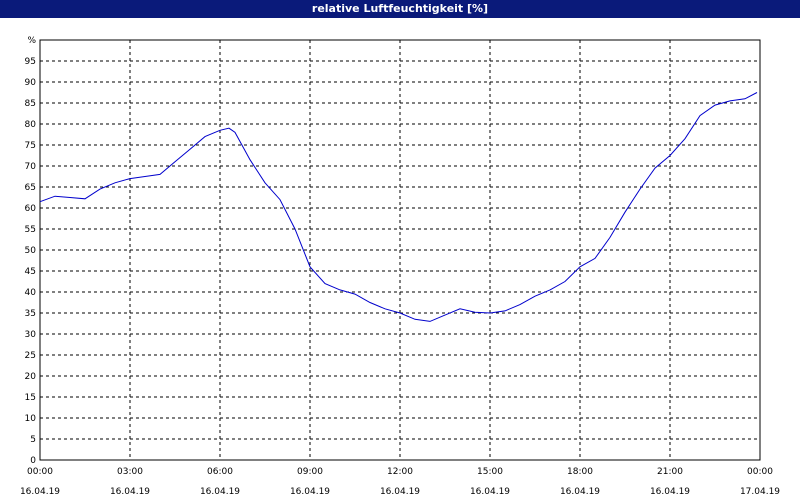  What do you see at coordinates (31, 209) in the screenshot?
I see `y-tick-label: 60` at bounding box center [31, 209].